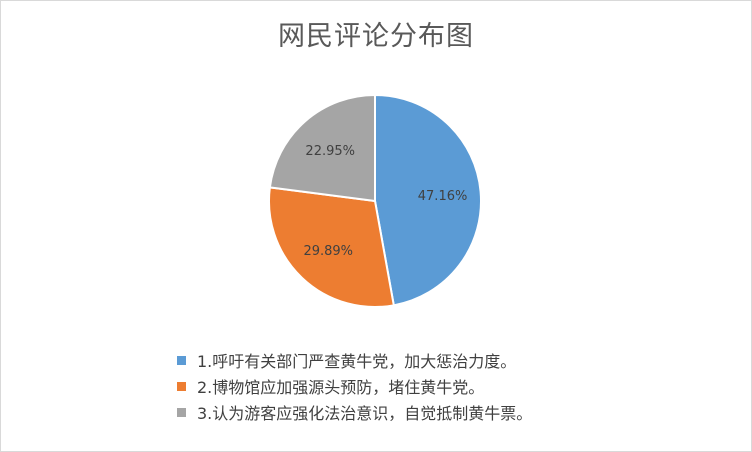  I want to click on legend-label-1: 1.呼吁有关部门严查黄牛党，加大惩治力度。, so click(357, 361).